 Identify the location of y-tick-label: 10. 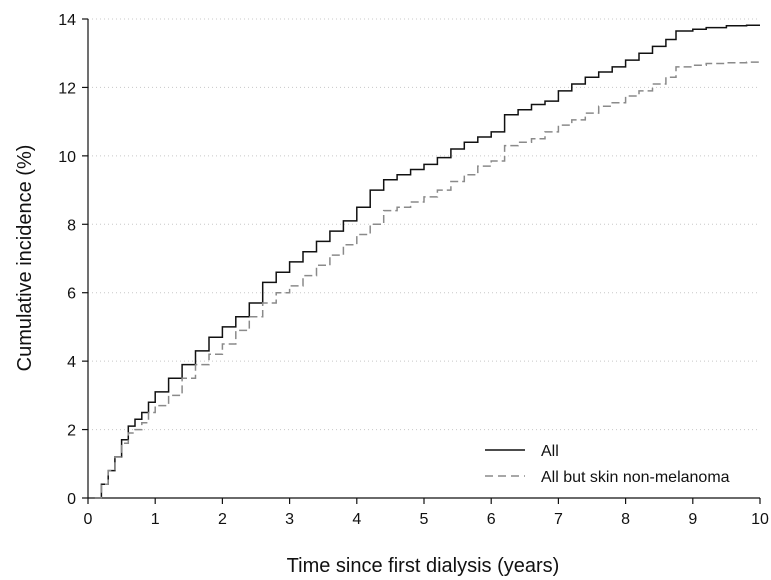
(67, 157).